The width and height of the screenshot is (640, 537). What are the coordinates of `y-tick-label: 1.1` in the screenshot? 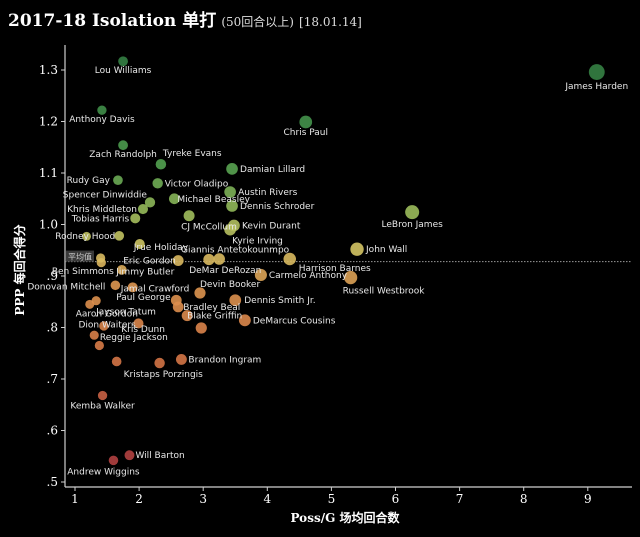 It's located at (48, 173).